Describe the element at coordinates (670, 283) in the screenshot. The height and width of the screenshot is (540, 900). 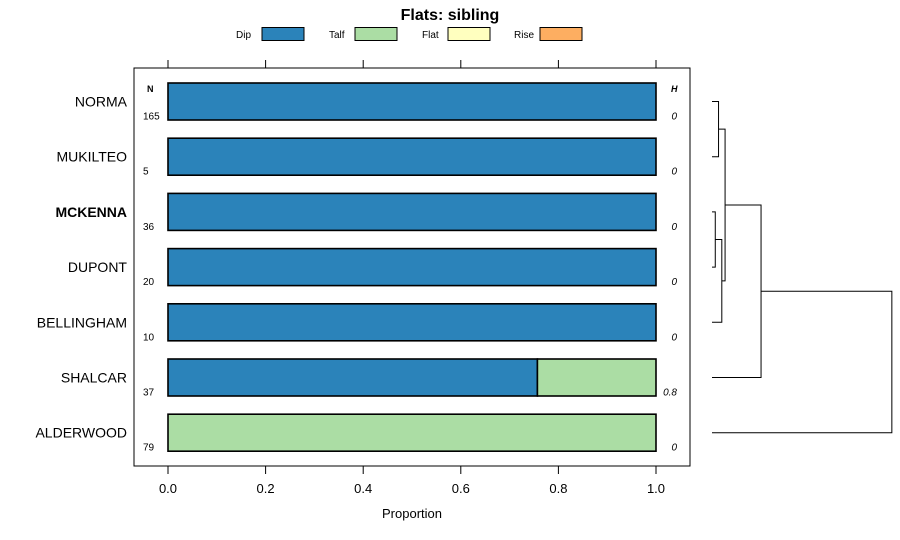
I see `h-labels: 0 0 0 0 0 0.8 0` at that location.